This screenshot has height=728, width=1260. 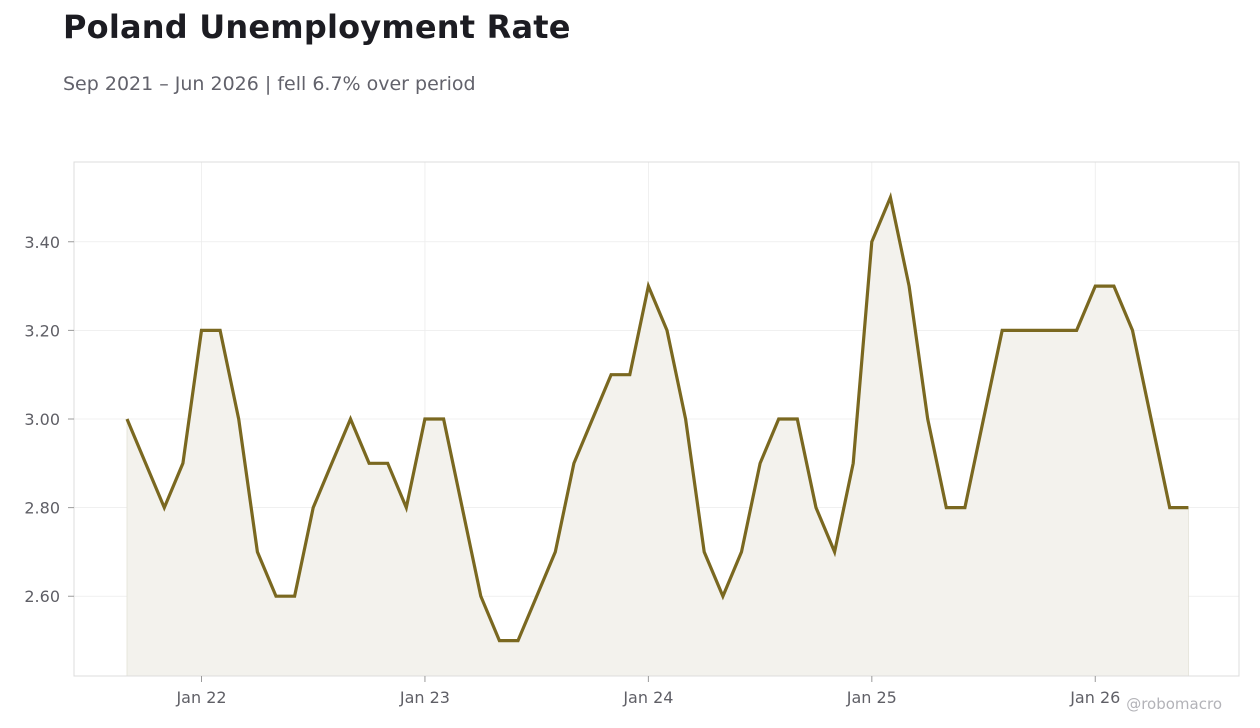 I want to click on x-tick-label: Jan 24, so click(x=647, y=697).